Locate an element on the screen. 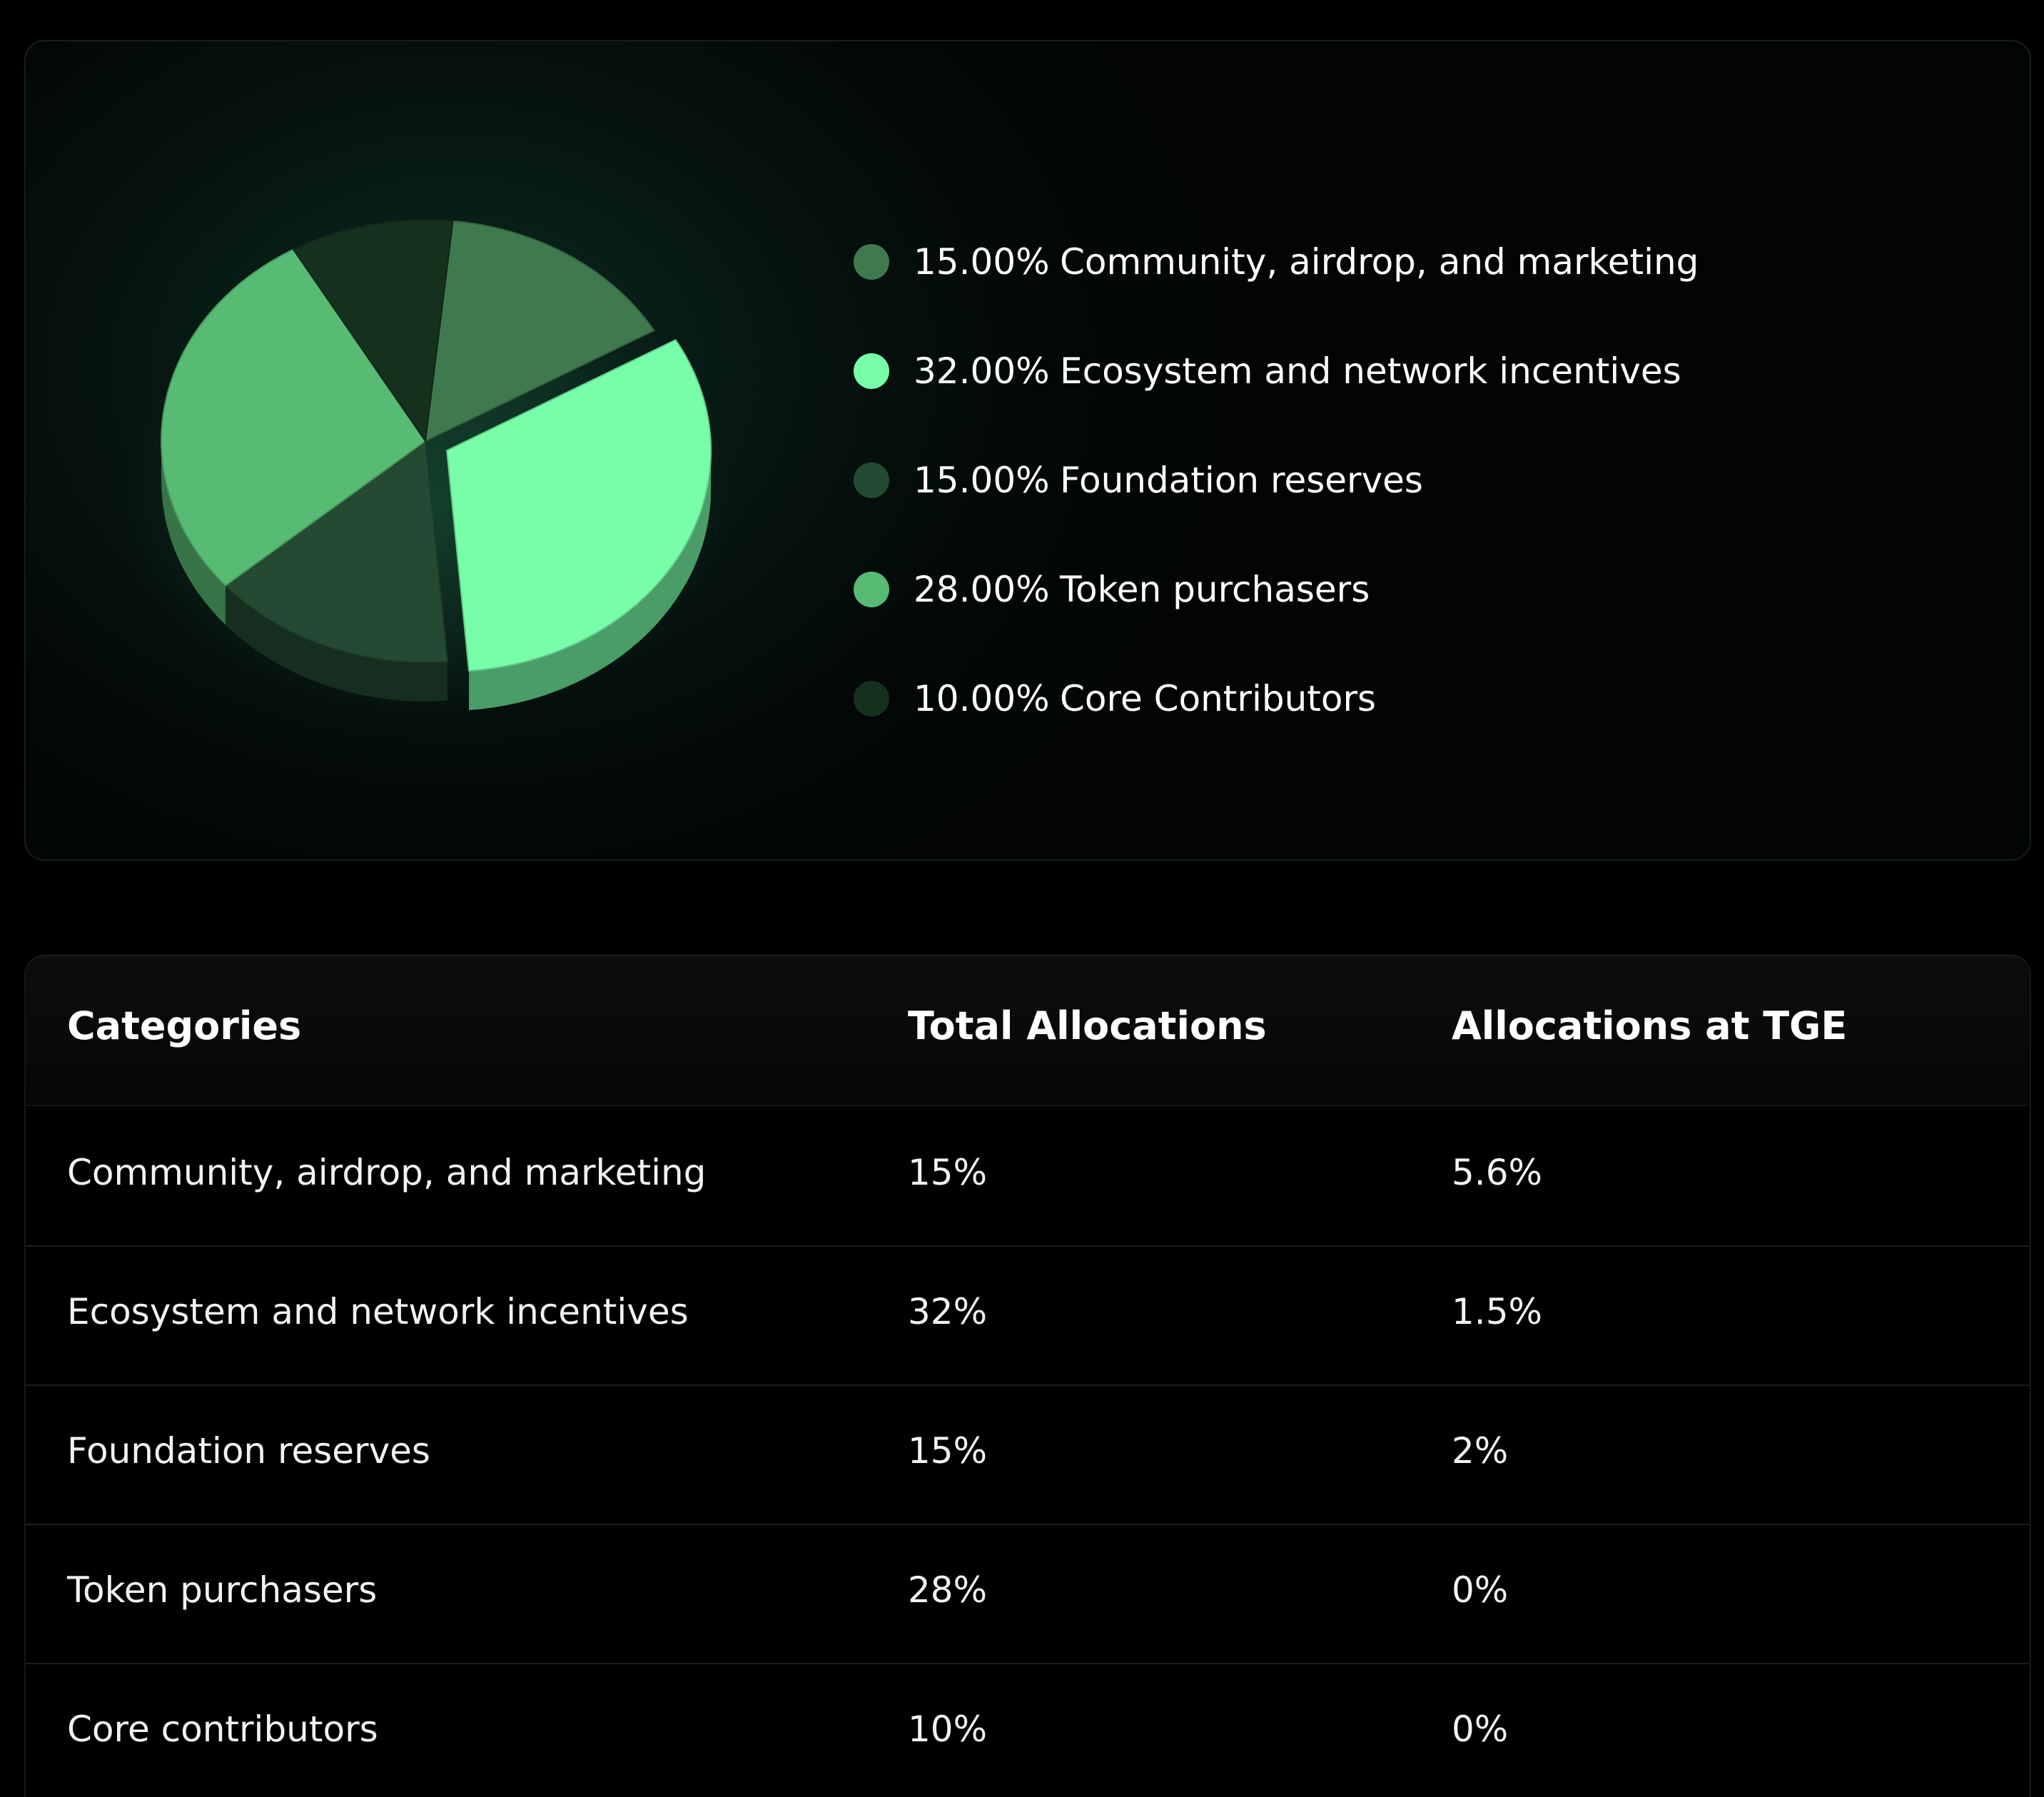 This screenshot has width=2044, height=1797. pie-chart is located at coordinates (425, 469).